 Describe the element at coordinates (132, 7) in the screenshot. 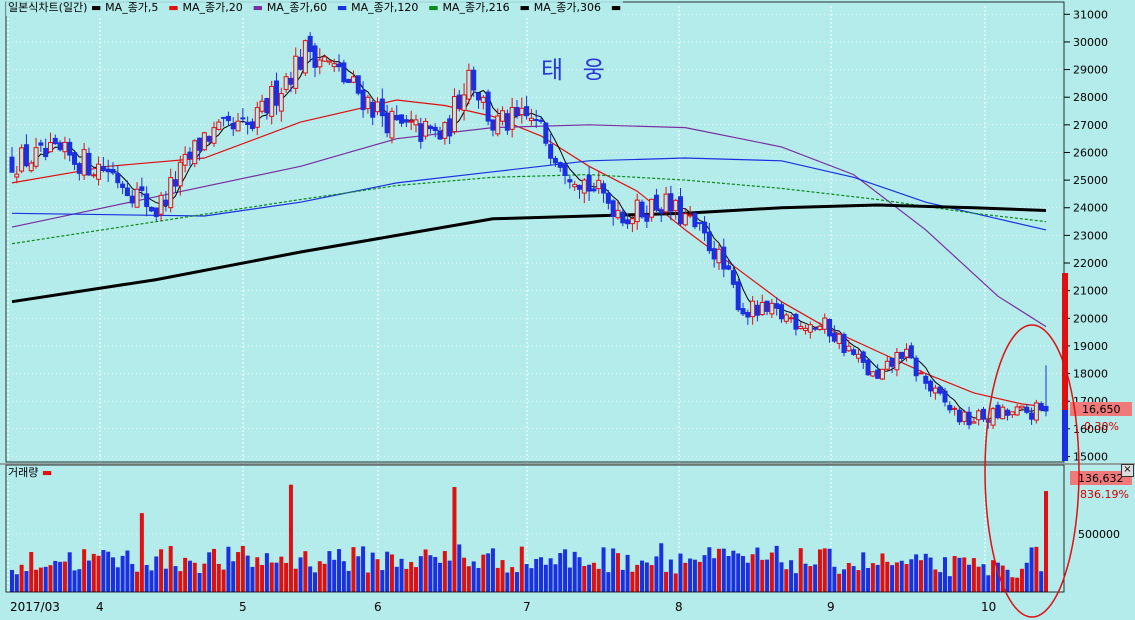

I see `legend-label: MA_종가,5` at that location.